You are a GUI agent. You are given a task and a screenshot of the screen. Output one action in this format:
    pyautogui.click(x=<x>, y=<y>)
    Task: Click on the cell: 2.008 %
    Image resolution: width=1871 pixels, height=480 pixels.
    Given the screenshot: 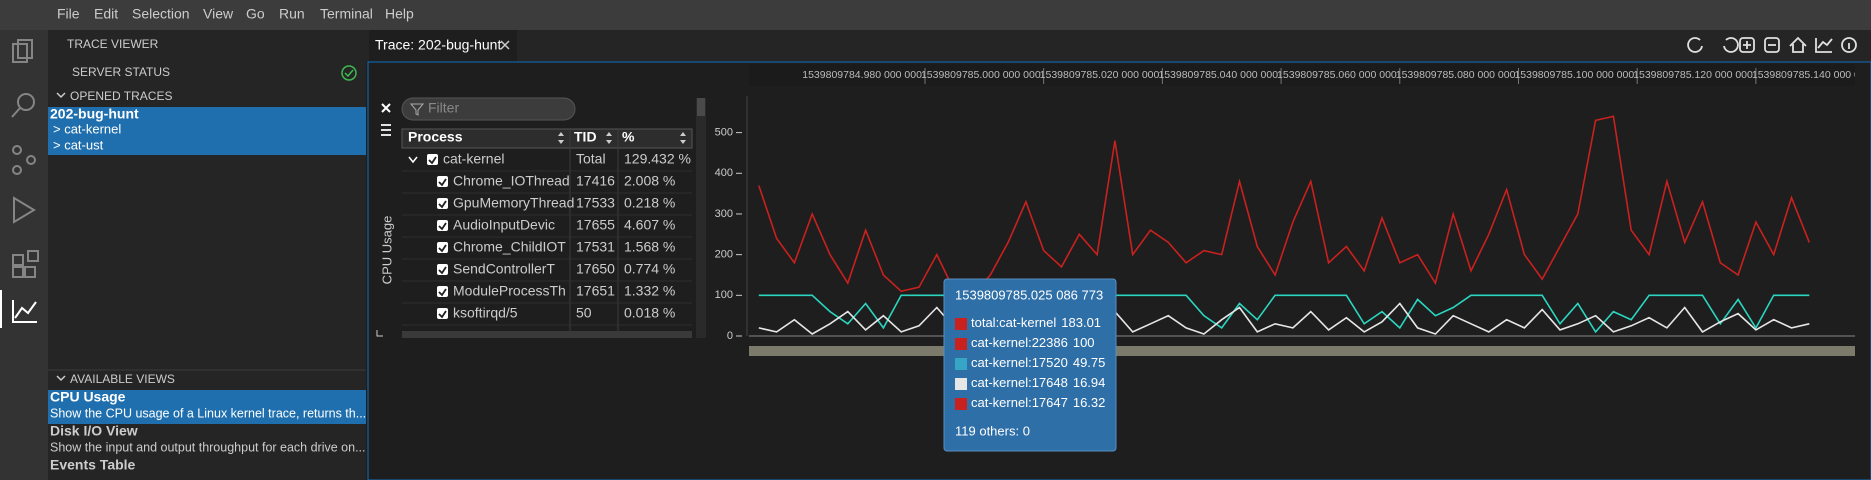 What is the action you would take?
    pyautogui.click(x=649, y=181)
    